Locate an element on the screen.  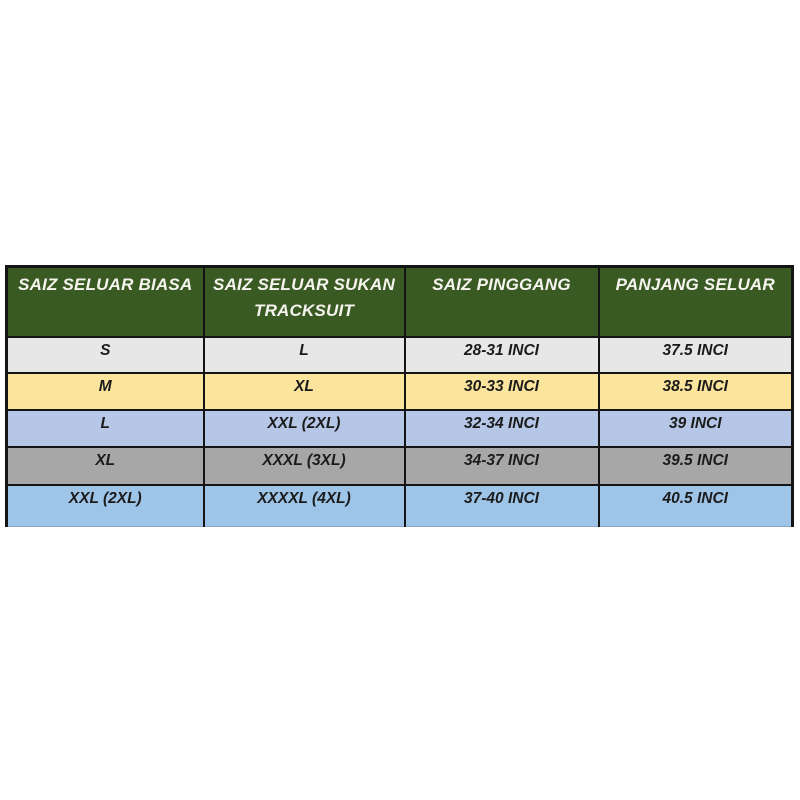
table-cell: 34-37 INCI is located at coordinates (501, 466).